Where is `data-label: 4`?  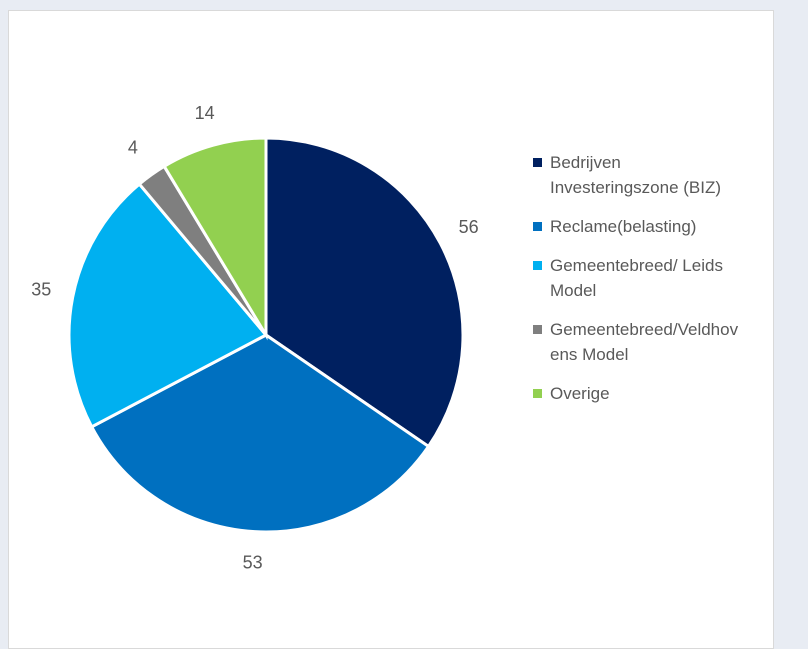
data-label: 4 is located at coordinates (133, 147).